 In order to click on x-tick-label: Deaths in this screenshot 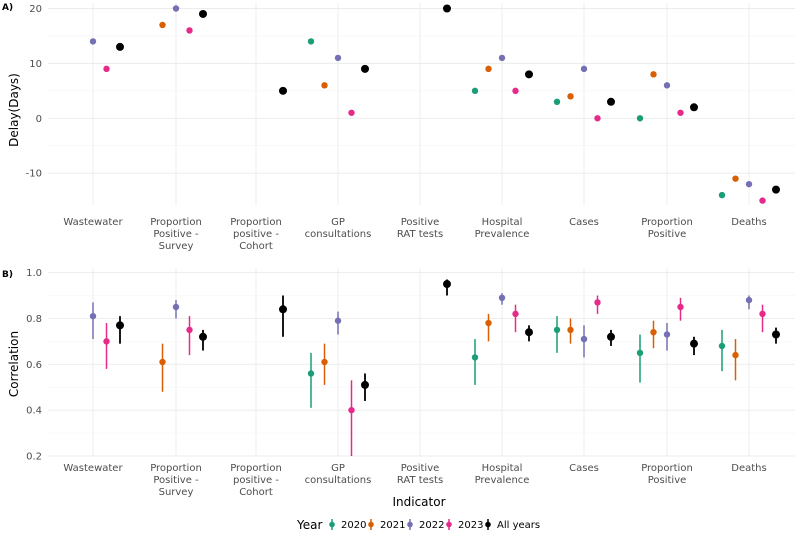, I will do `click(748, 468)`.